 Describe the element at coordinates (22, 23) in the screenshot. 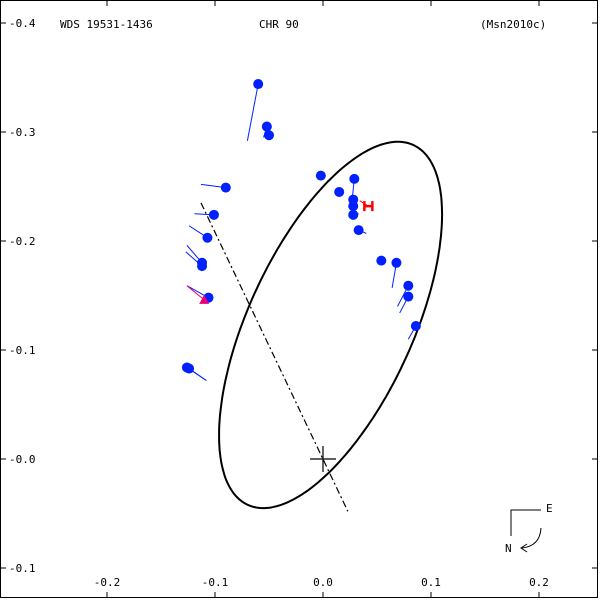

I see `y-tick-label: -0.4` at that location.